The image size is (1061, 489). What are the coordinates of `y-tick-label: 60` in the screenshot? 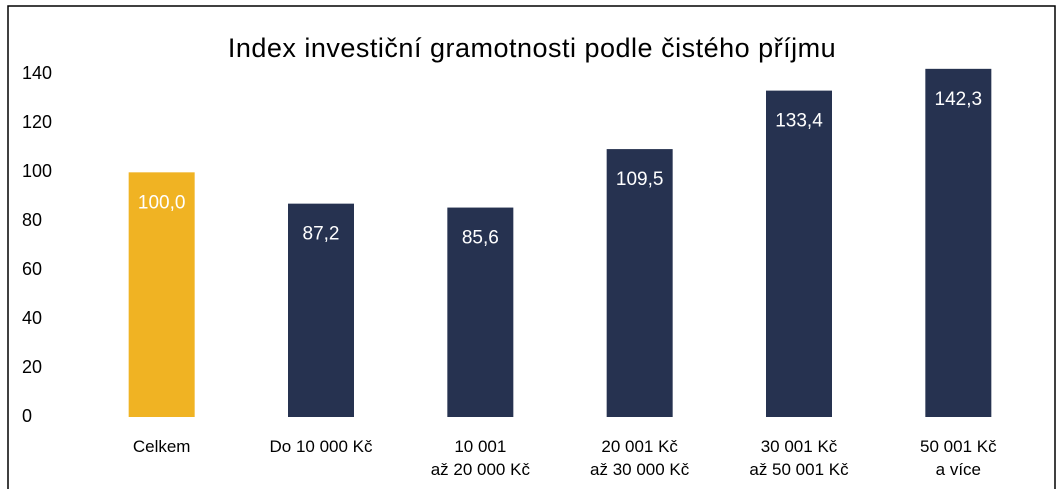 It's located at (32, 269).